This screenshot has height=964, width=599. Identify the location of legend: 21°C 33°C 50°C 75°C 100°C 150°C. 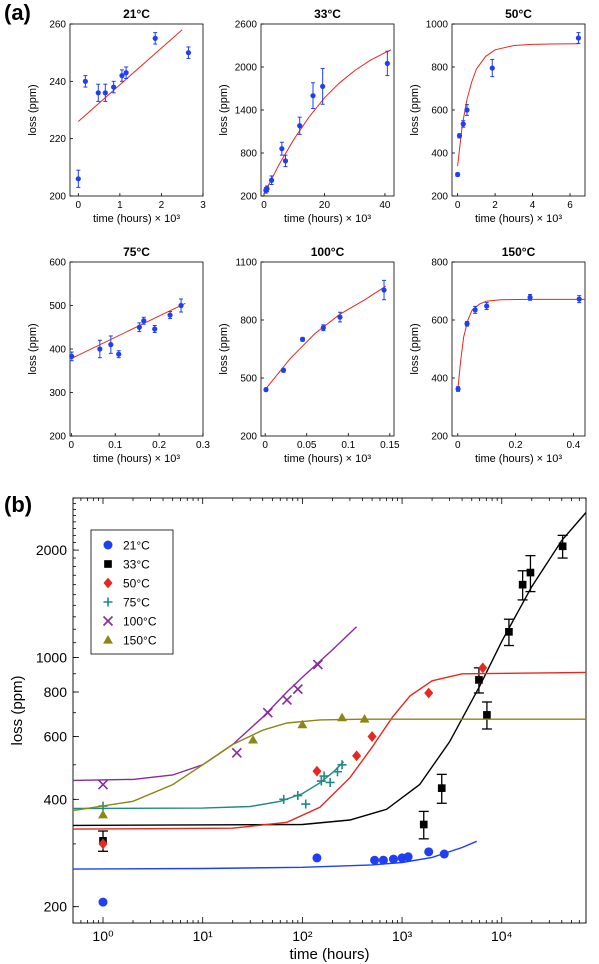
(132, 592).